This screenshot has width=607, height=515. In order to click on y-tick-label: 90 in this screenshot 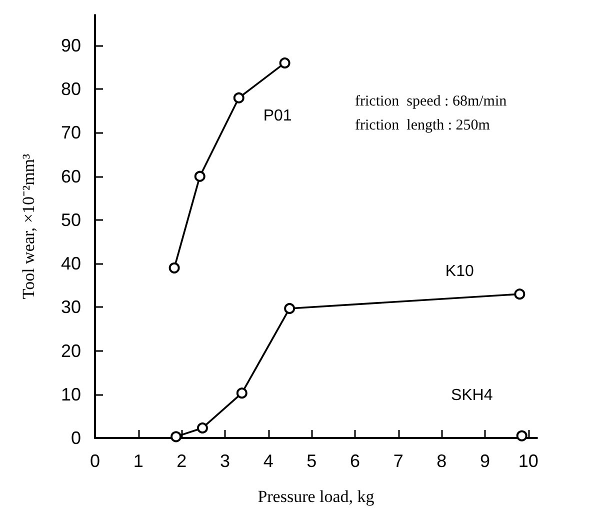, I will do `click(70, 46)`.